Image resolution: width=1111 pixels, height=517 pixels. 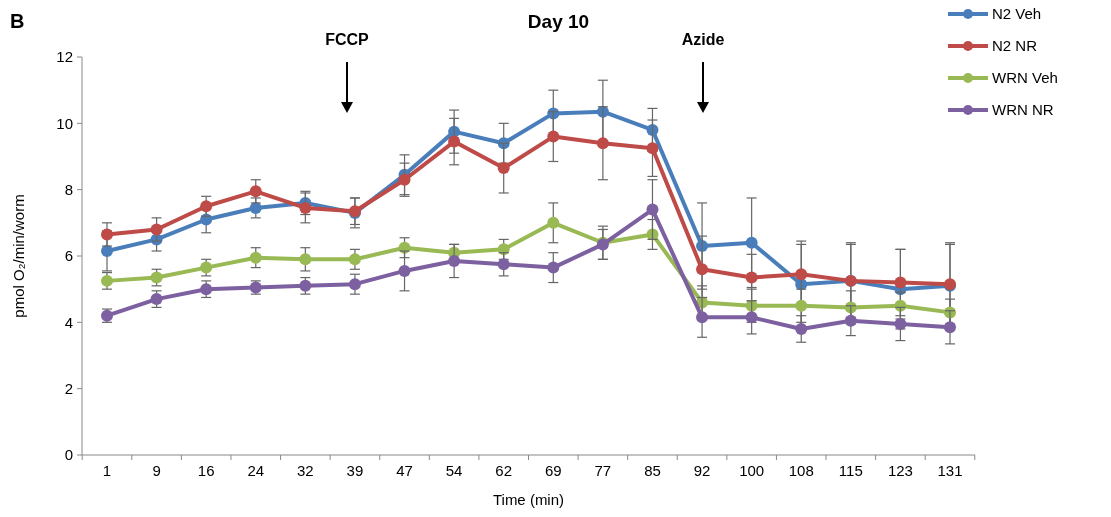 What do you see at coordinates (355, 470) in the screenshot?
I see `x-tick-label: 39` at bounding box center [355, 470].